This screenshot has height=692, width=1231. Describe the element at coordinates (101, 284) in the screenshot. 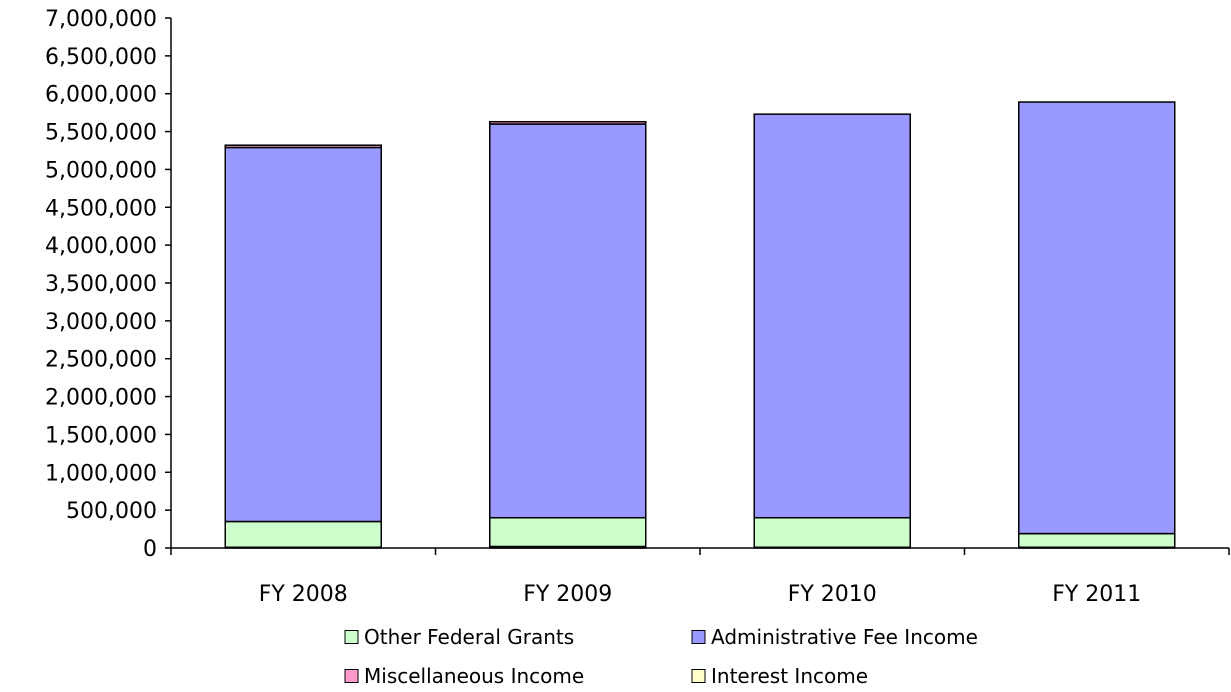

I see `y-tick-label: 3,500,000` at that location.